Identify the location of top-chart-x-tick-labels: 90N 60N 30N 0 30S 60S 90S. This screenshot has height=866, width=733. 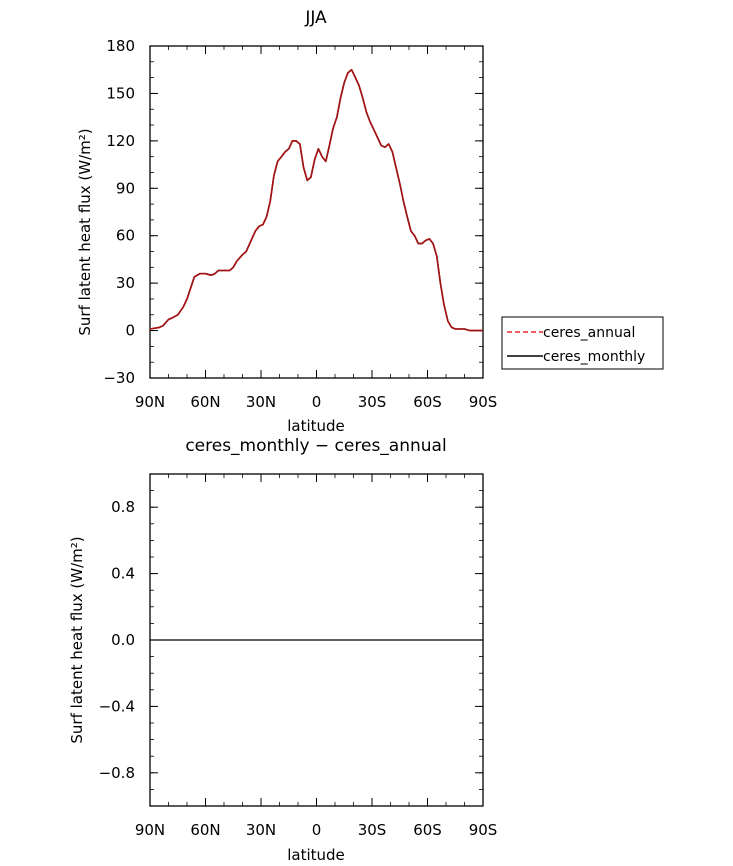
(316, 402).